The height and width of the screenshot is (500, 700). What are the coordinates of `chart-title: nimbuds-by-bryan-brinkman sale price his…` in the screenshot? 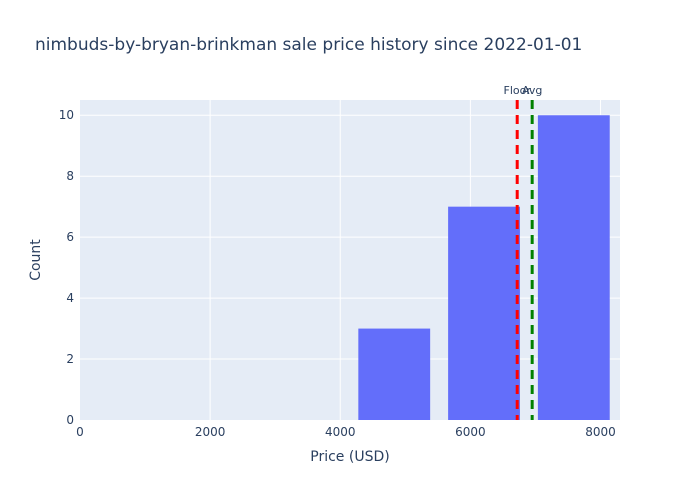 It's located at (308, 45).